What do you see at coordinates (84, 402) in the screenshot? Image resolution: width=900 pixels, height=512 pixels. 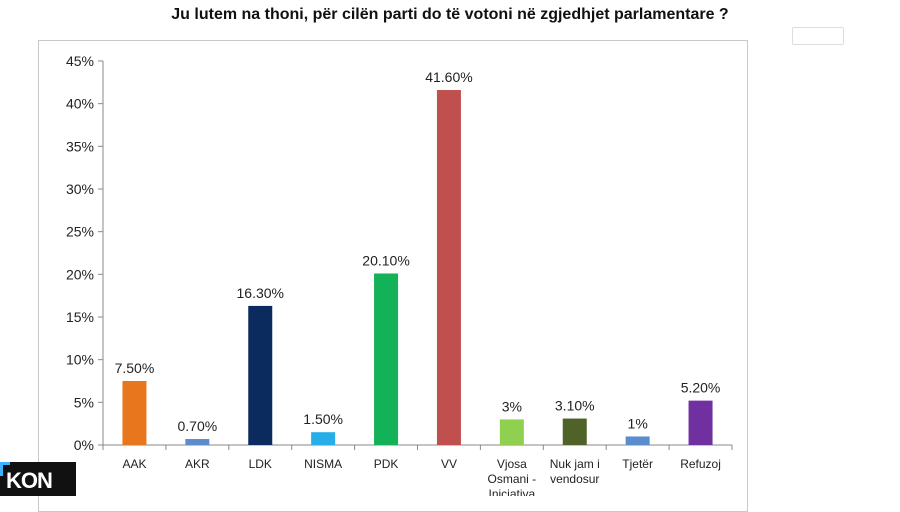 I see `y-tick-label: 5%` at bounding box center [84, 402].